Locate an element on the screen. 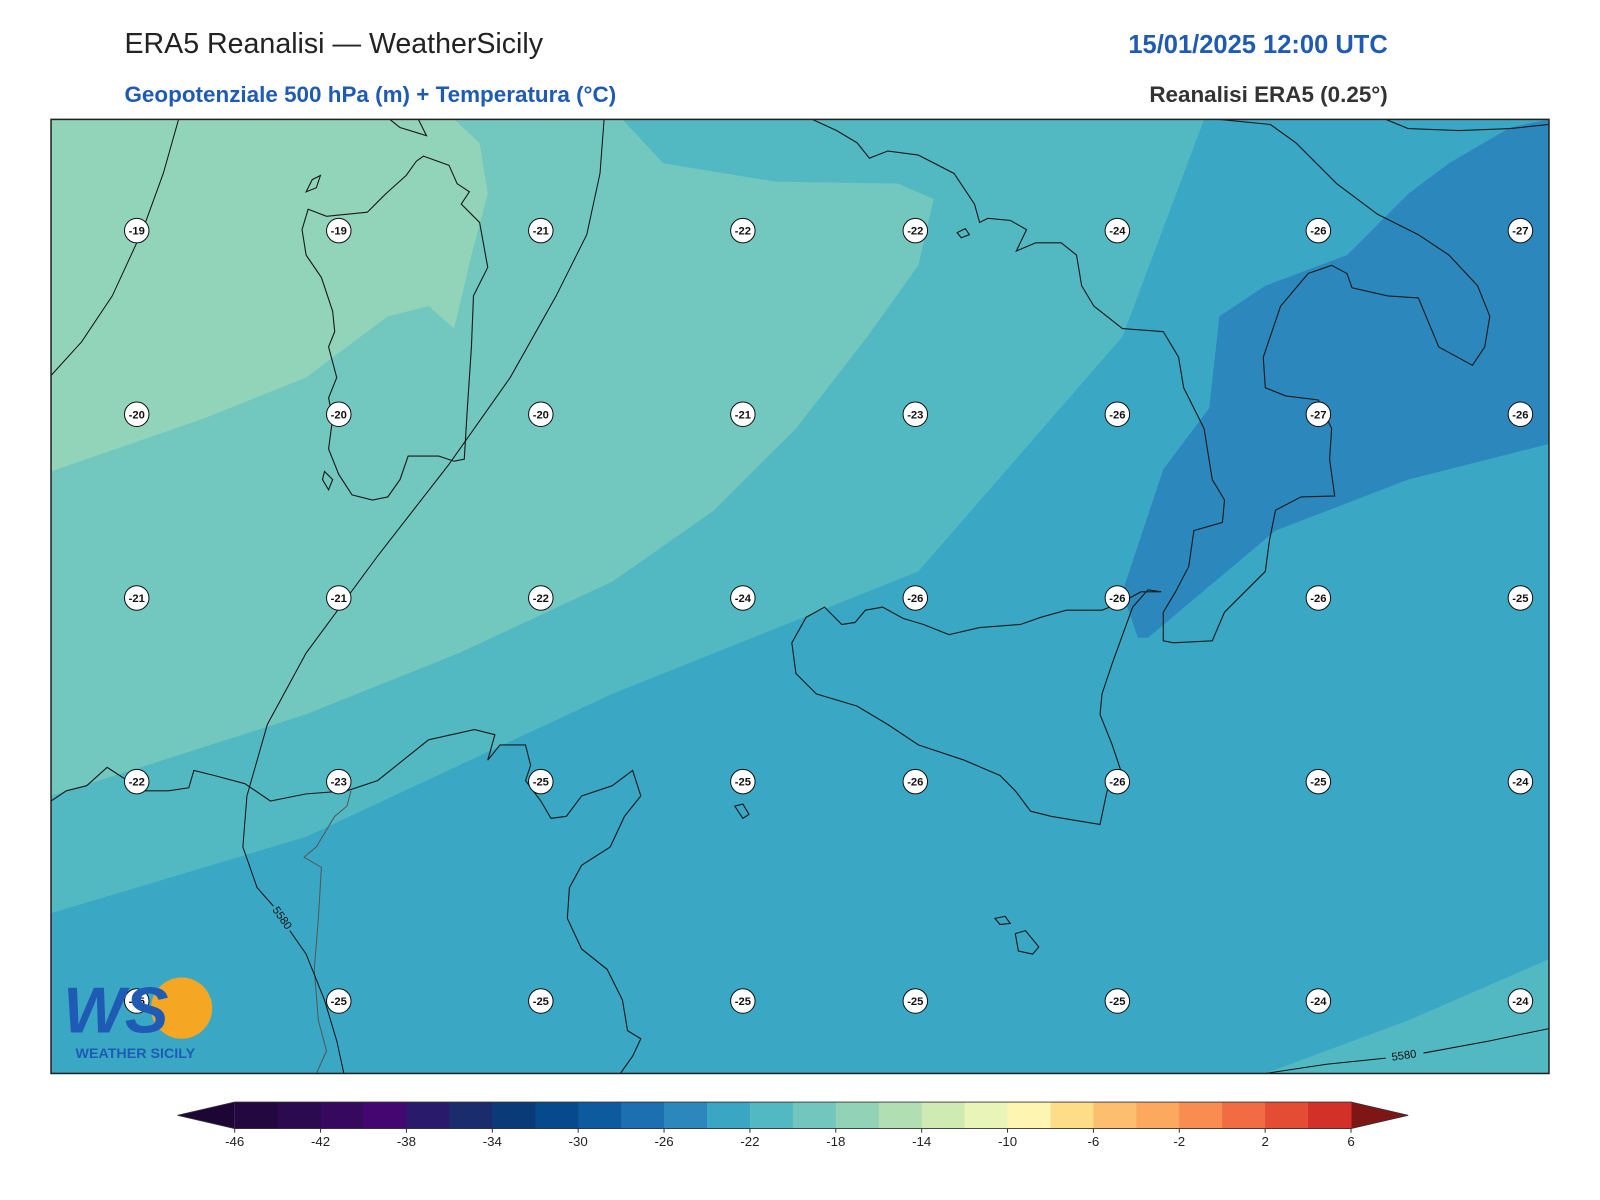 The height and width of the screenshot is (1200, 1600). colorbar: -46 -42 -38 -34 -30 -26 -22 -18 -14 -10 -6 -2 2 6 is located at coordinates (793, 1125).